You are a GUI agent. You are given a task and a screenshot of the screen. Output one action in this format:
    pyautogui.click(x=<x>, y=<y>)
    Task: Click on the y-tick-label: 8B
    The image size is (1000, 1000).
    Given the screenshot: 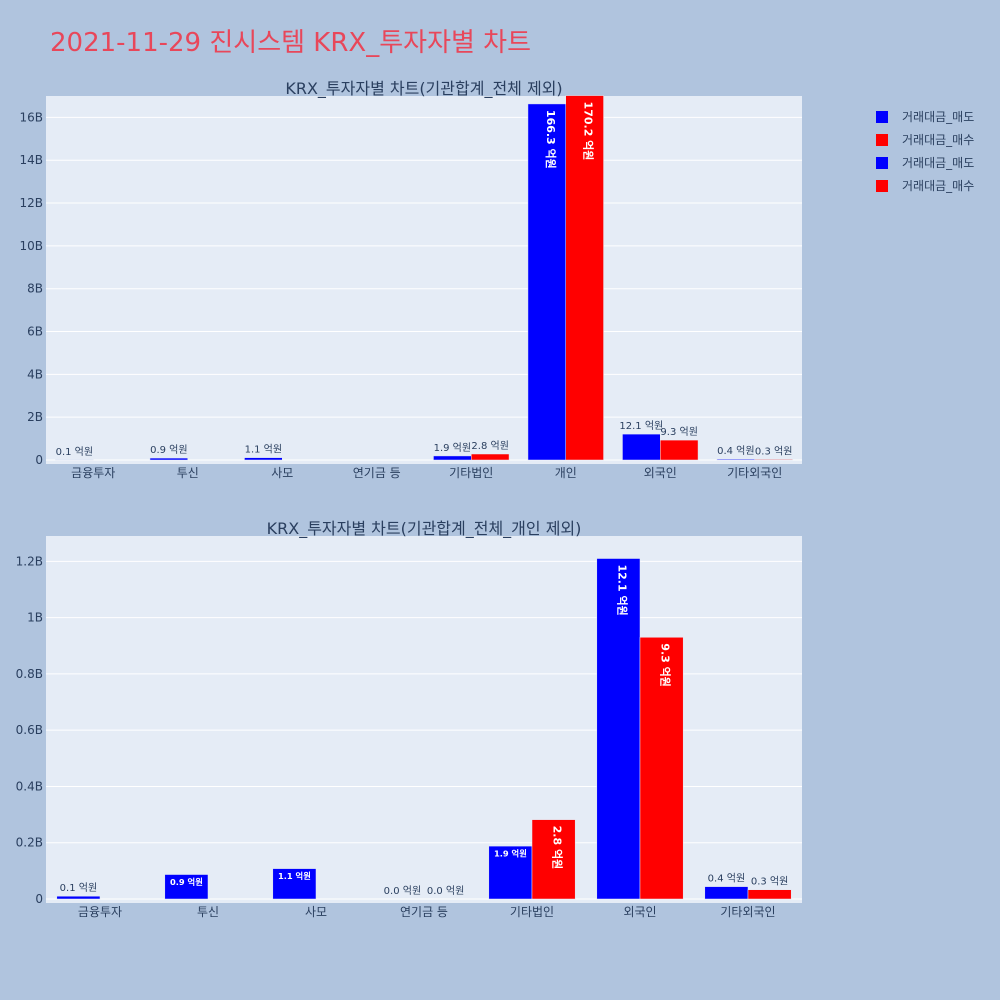 What is the action you would take?
    pyautogui.click(x=35, y=289)
    